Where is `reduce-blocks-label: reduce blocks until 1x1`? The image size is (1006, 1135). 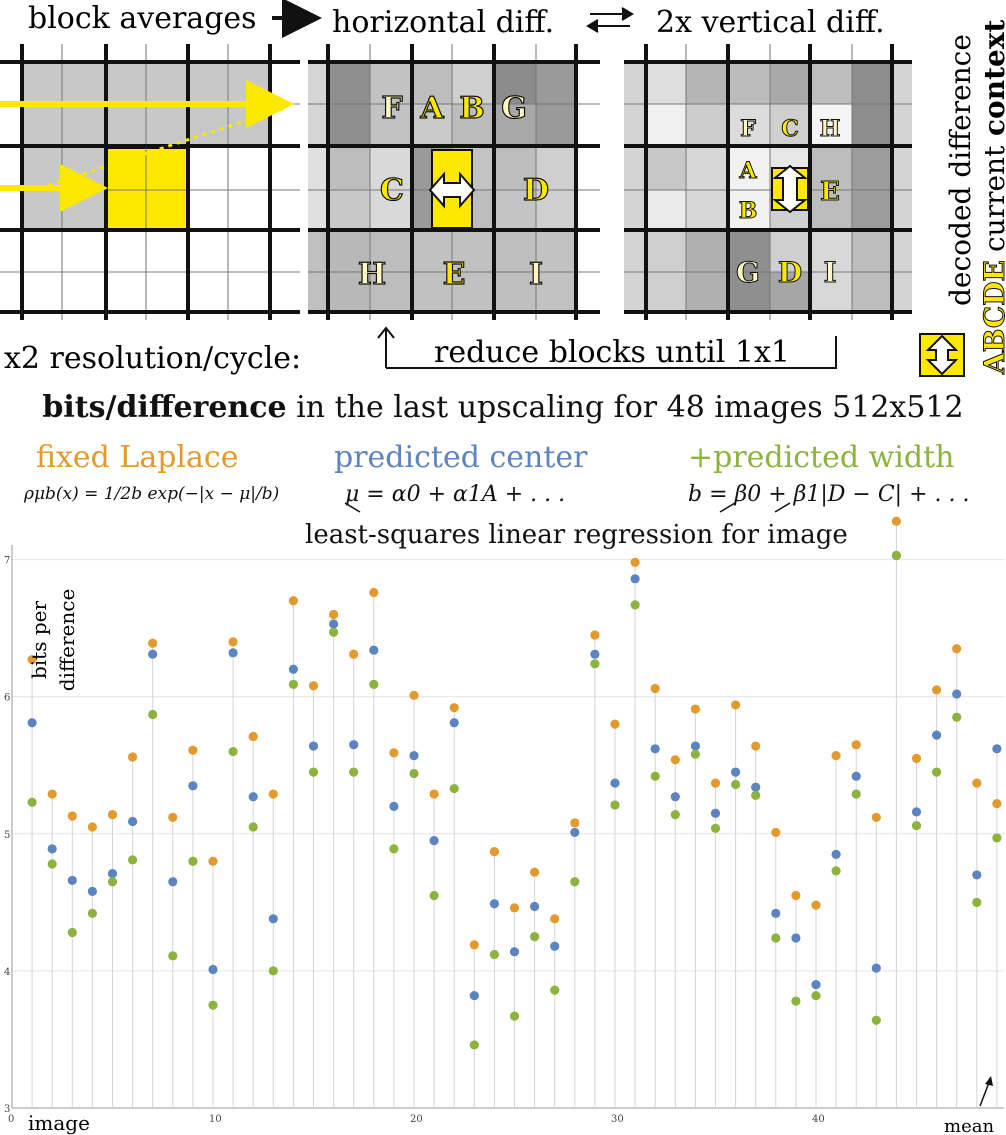 reduce-blocks-label: reduce blocks until 1x1 is located at coordinates (612, 352).